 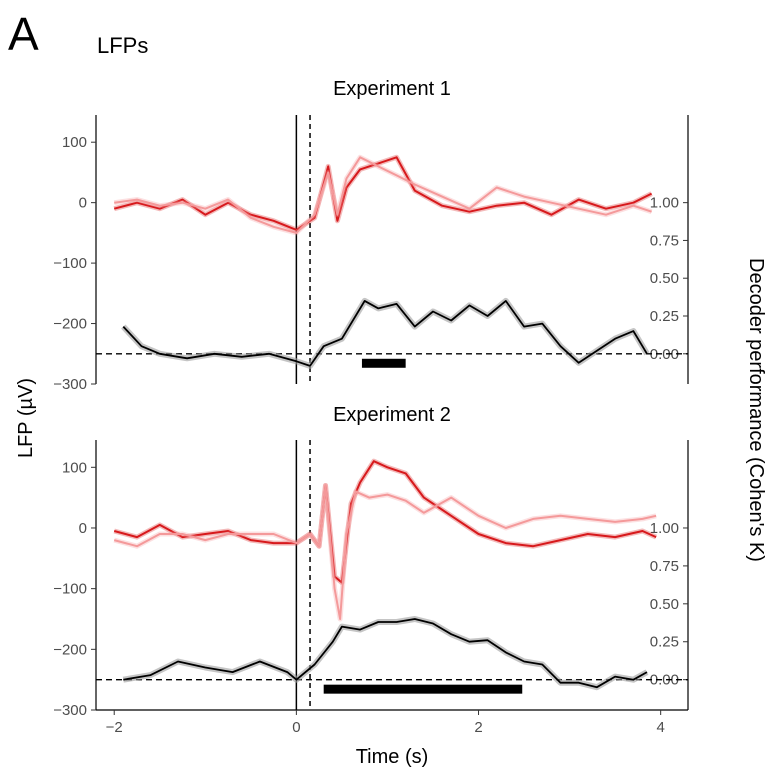 What do you see at coordinates (756, 410) in the screenshot?
I see `y-axis-label-decoder: Decoder performance (Cohen's K)` at bounding box center [756, 410].